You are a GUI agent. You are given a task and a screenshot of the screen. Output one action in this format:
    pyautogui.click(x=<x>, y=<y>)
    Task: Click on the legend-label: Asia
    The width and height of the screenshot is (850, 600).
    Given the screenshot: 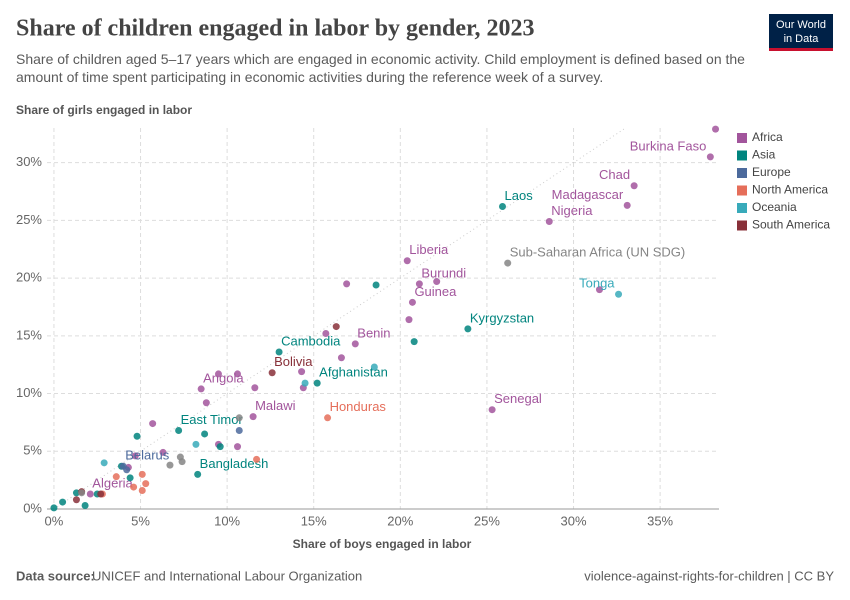 What is the action you would take?
    pyautogui.click(x=764, y=155)
    